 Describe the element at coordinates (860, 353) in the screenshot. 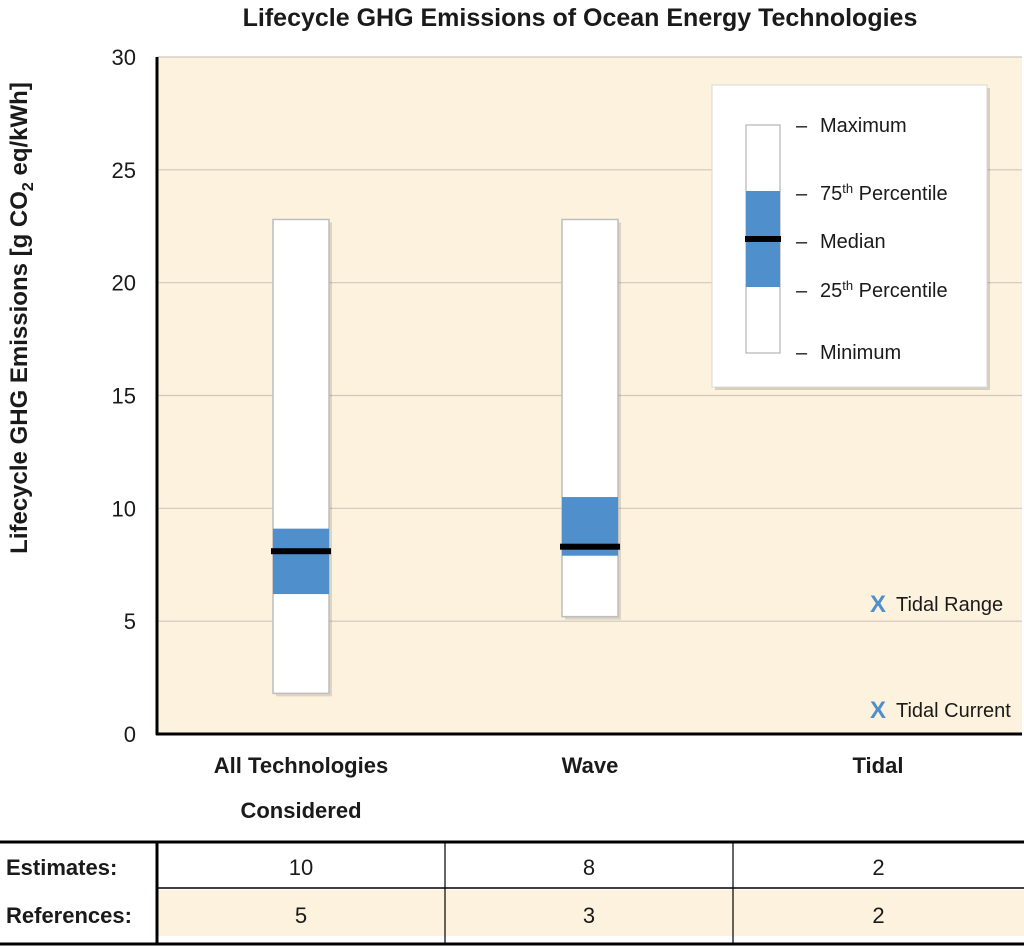

I see `legend-item-label: Minimum` at that location.